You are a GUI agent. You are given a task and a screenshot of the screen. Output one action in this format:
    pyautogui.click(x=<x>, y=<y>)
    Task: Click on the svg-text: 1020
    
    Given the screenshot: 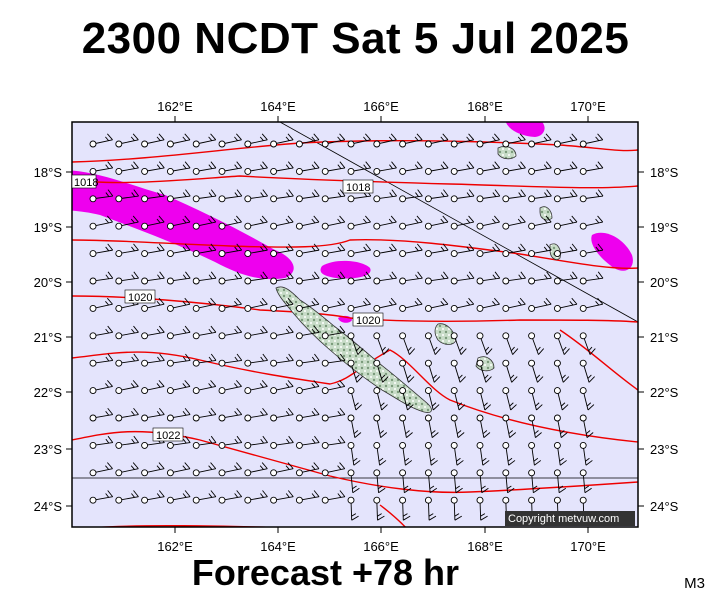 What is the action you would take?
    pyautogui.click(x=368, y=321)
    